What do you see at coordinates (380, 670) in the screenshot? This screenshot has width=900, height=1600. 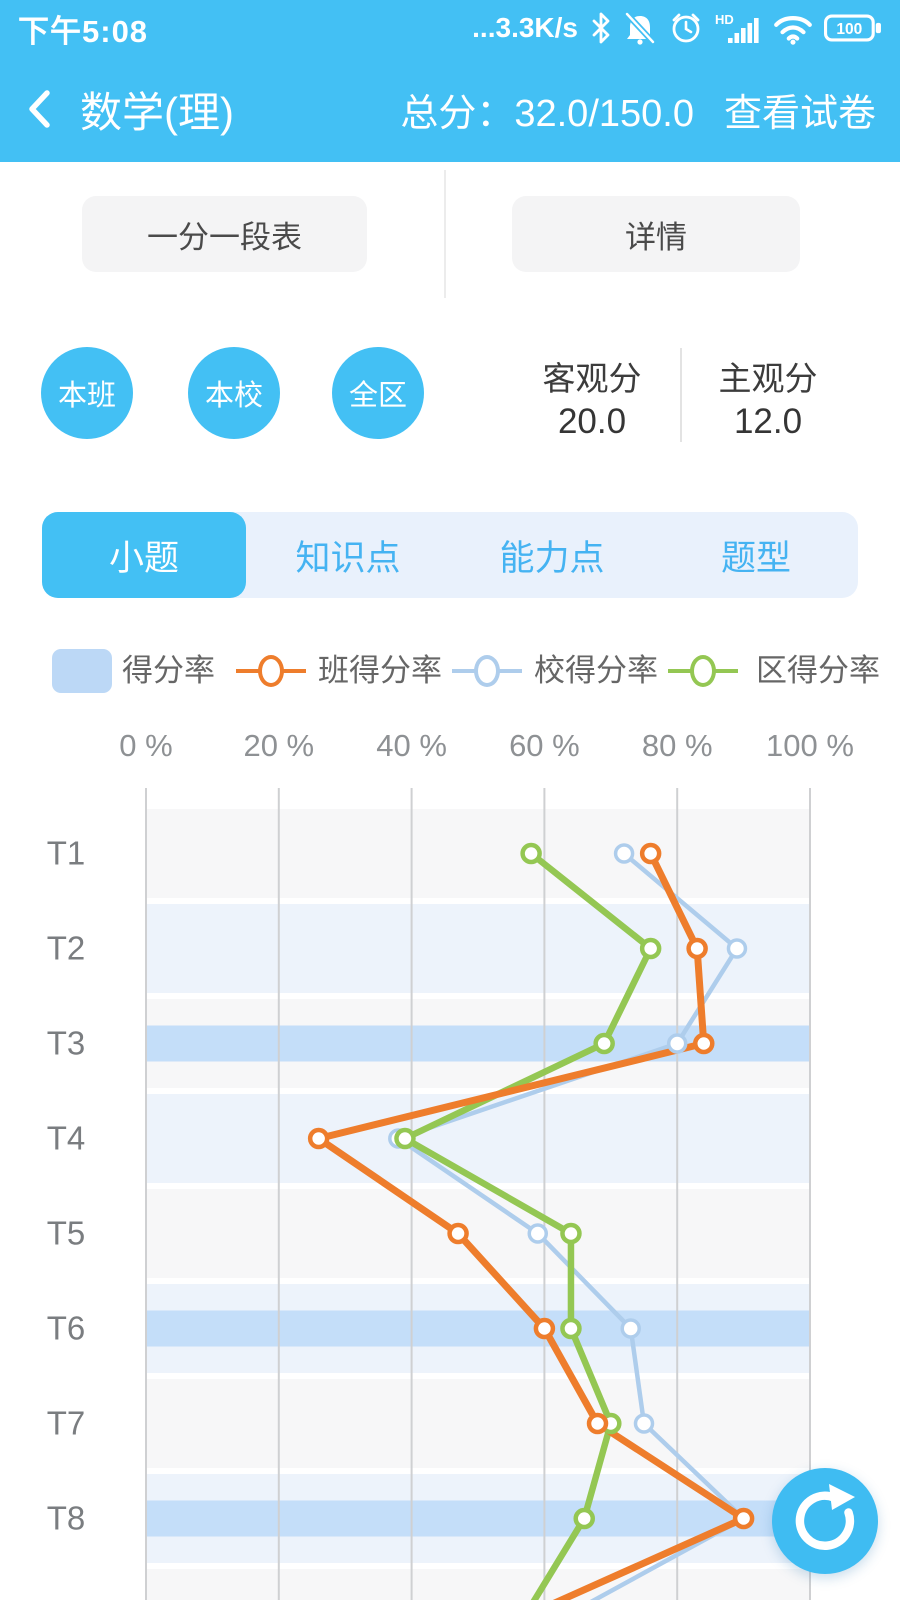 I see `legend-class-rate-label: 班得分率` at bounding box center [380, 670].